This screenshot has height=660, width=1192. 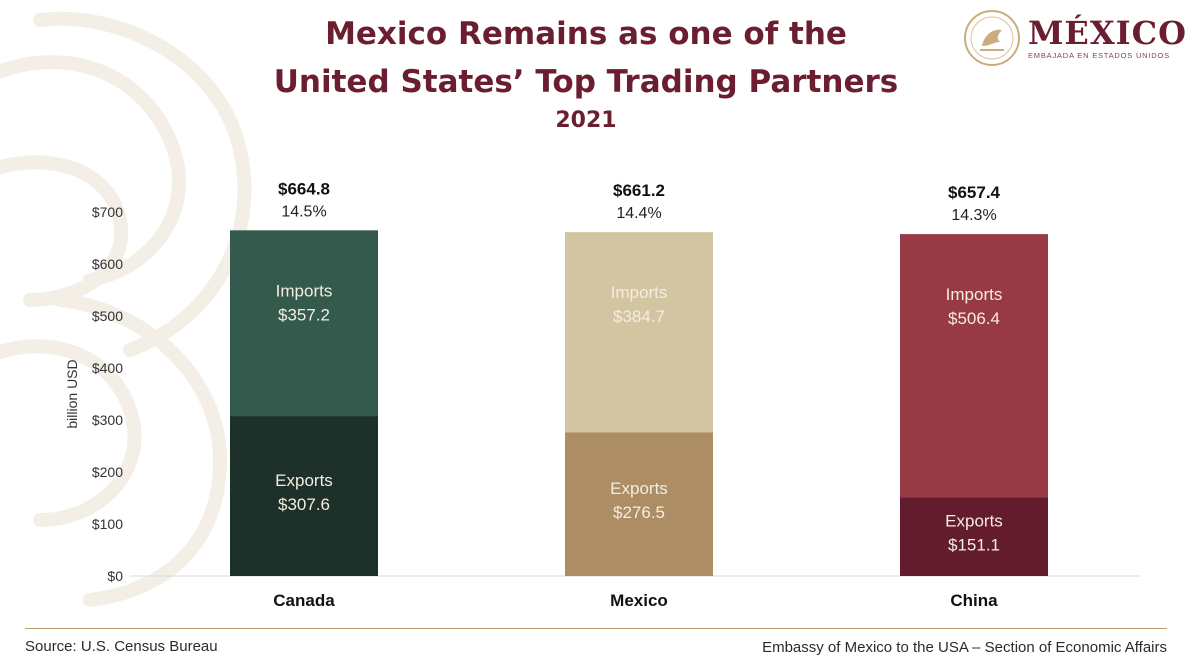 What do you see at coordinates (121, 646) in the screenshot?
I see `source-note: Source: U.S. Census Bureau` at bounding box center [121, 646].